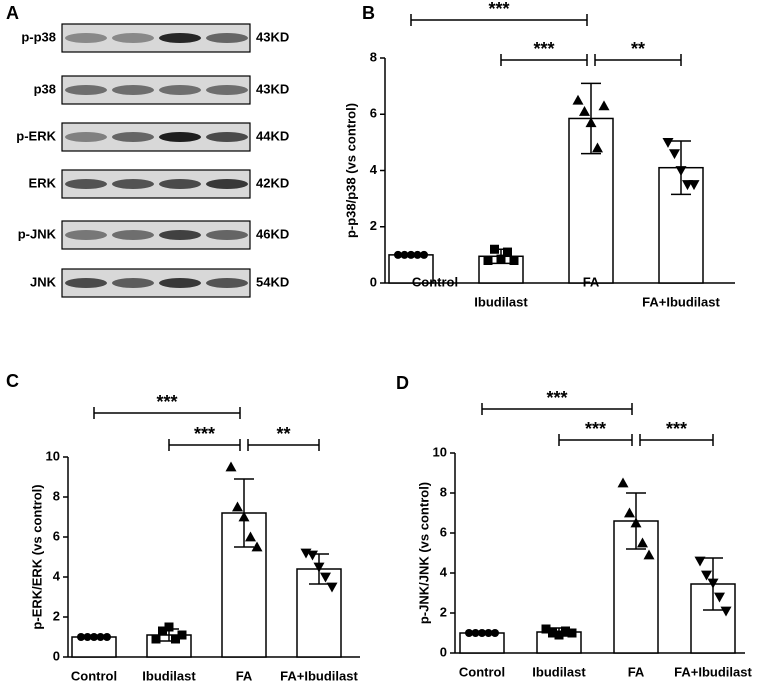  I want to click on blot-label: p-JNK, so click(37, 233).